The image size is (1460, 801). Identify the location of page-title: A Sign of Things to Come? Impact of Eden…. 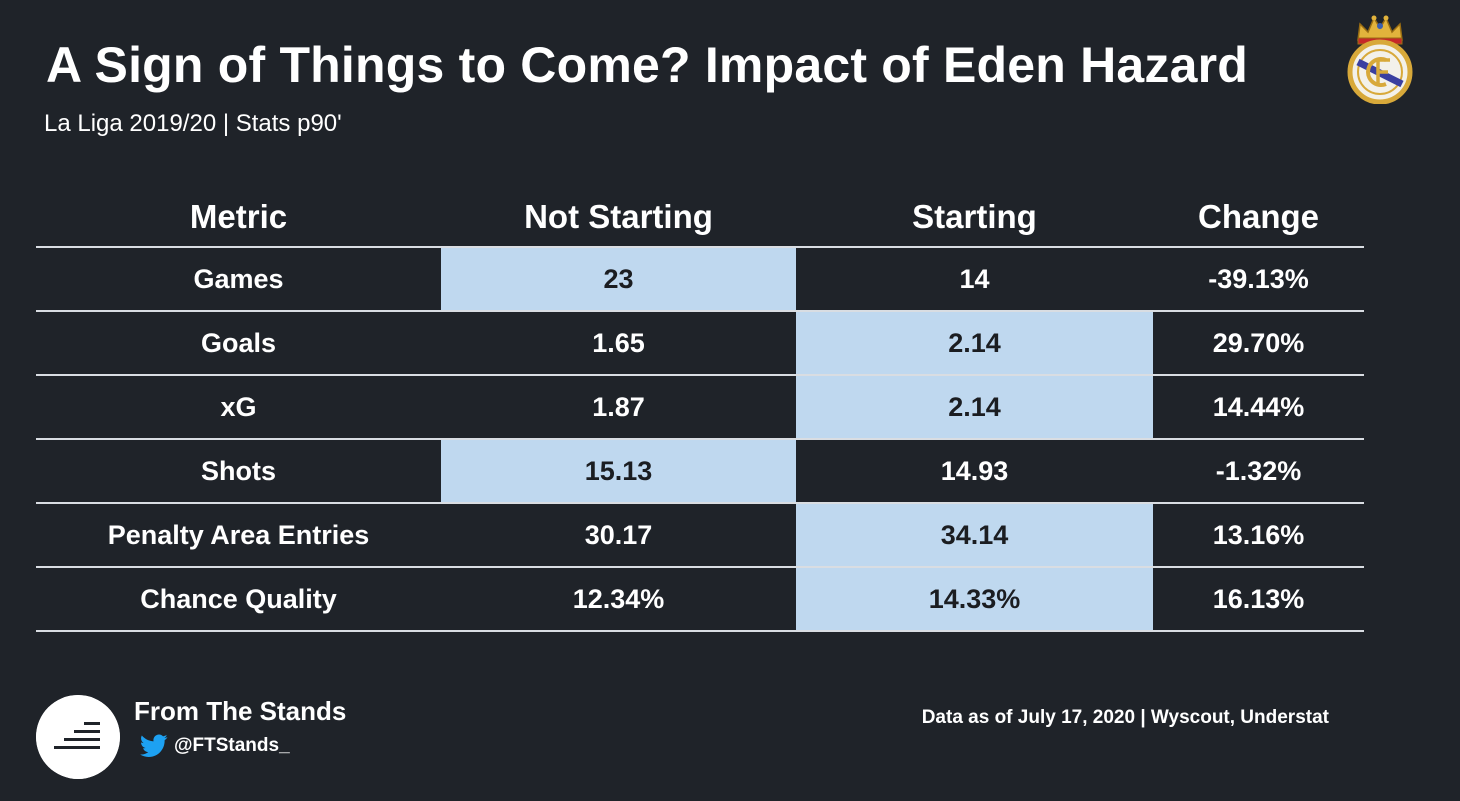
(647, 65).